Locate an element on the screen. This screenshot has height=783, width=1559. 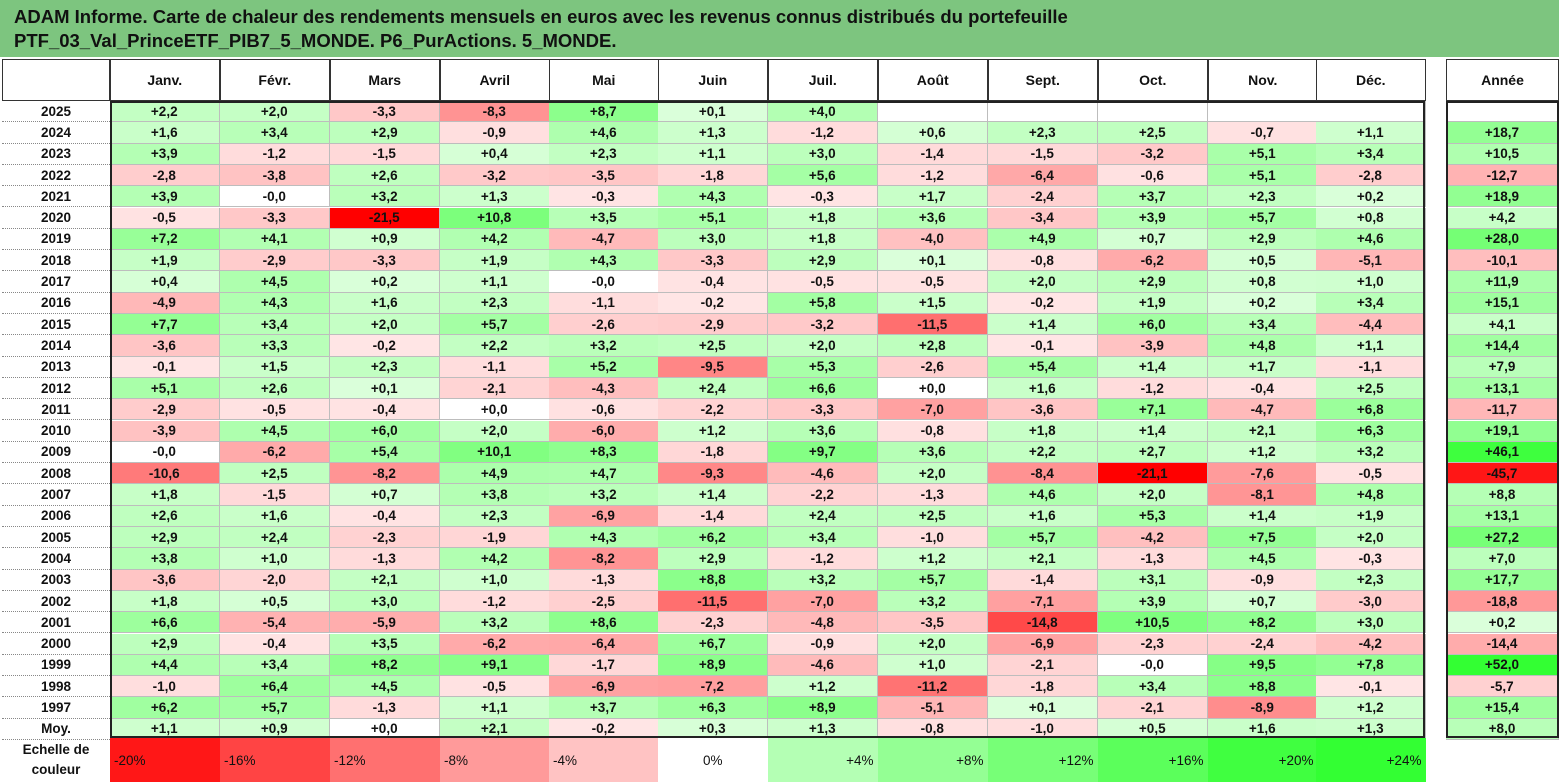
color-scale-label: Echelle de couleur is located at coordinates (56, 759).